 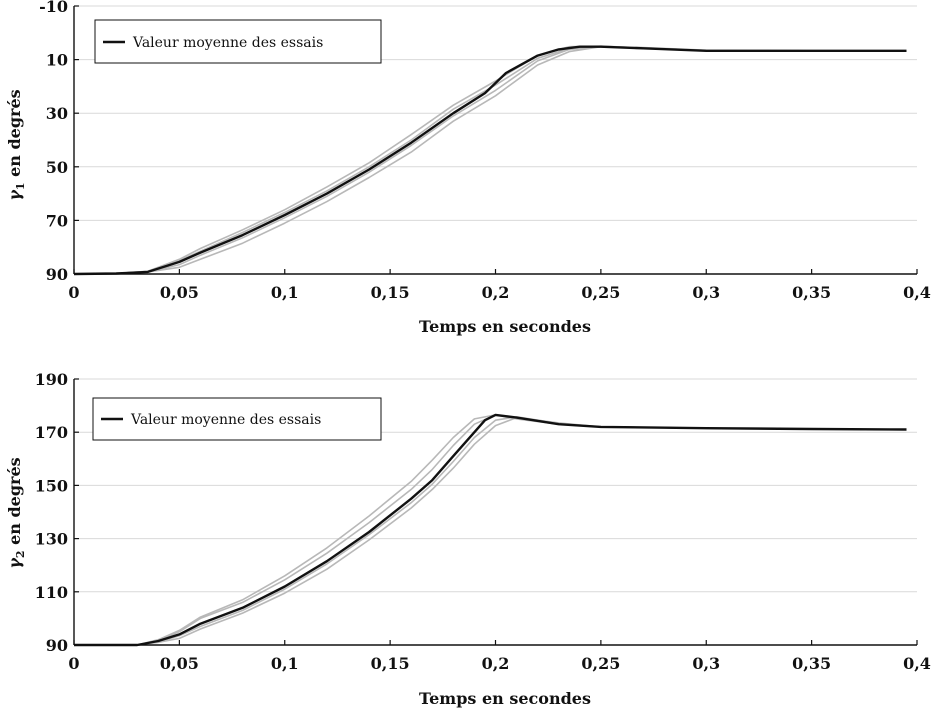 I want to click on chart-gamma1-x-ticks: 0 0,05 0,1 0,15 0,2 0,25 0,3 0,35 0,4, so click(x=499, y=285).